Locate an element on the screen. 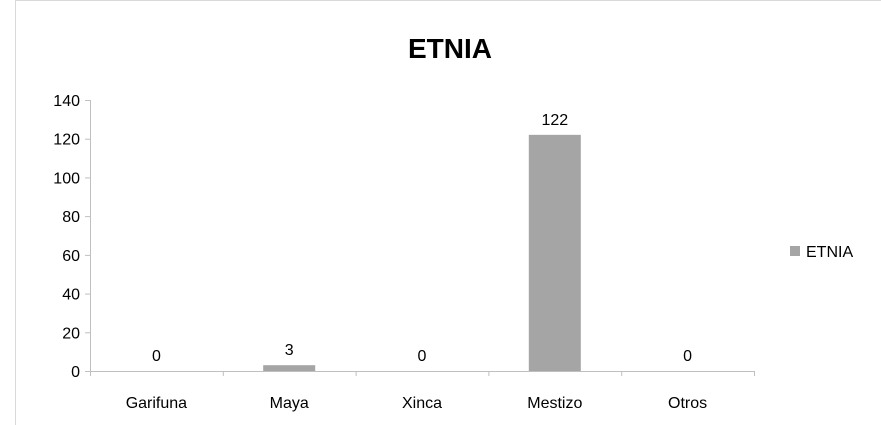  y-axis: 0 20 40 60 80 100 120 140 is located at coordinates (72, 237).